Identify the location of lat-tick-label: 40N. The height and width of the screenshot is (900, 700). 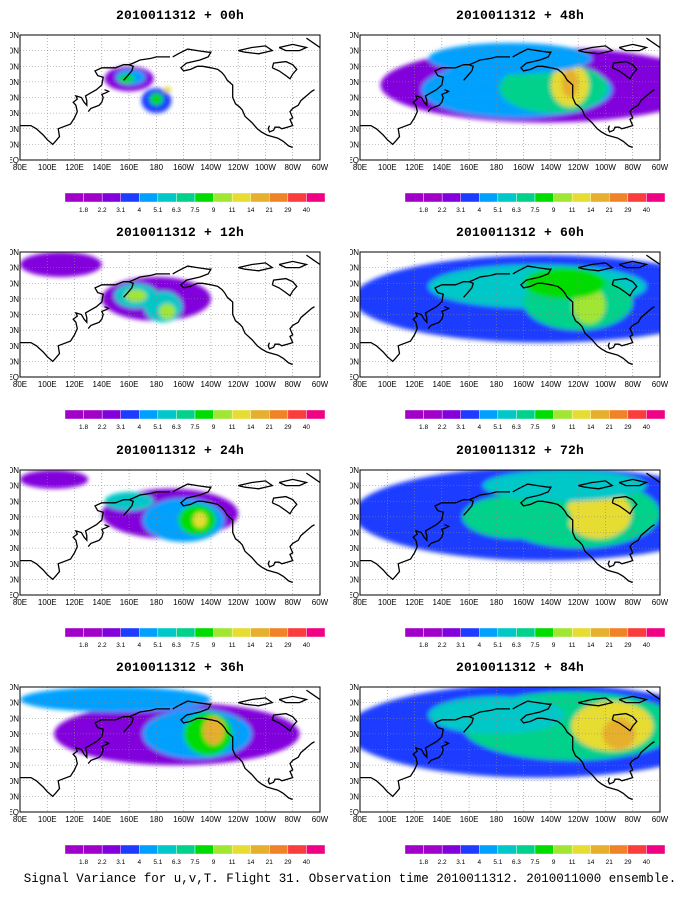
(14, 98).